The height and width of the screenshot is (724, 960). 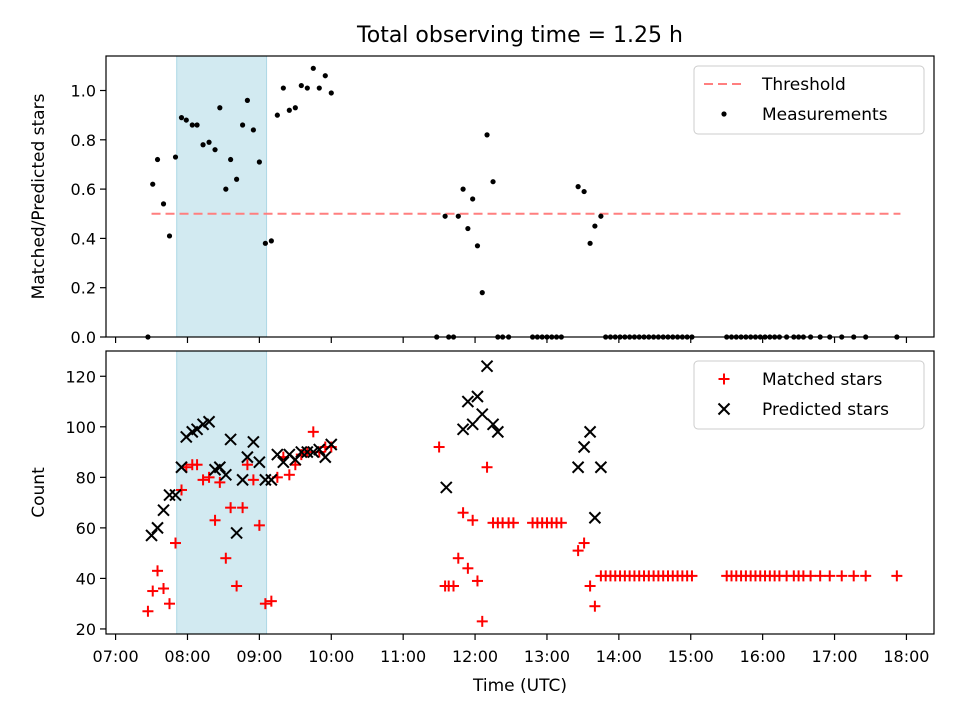 I want to click on x-tick-label: 16:00, so click(x=763, y=656).